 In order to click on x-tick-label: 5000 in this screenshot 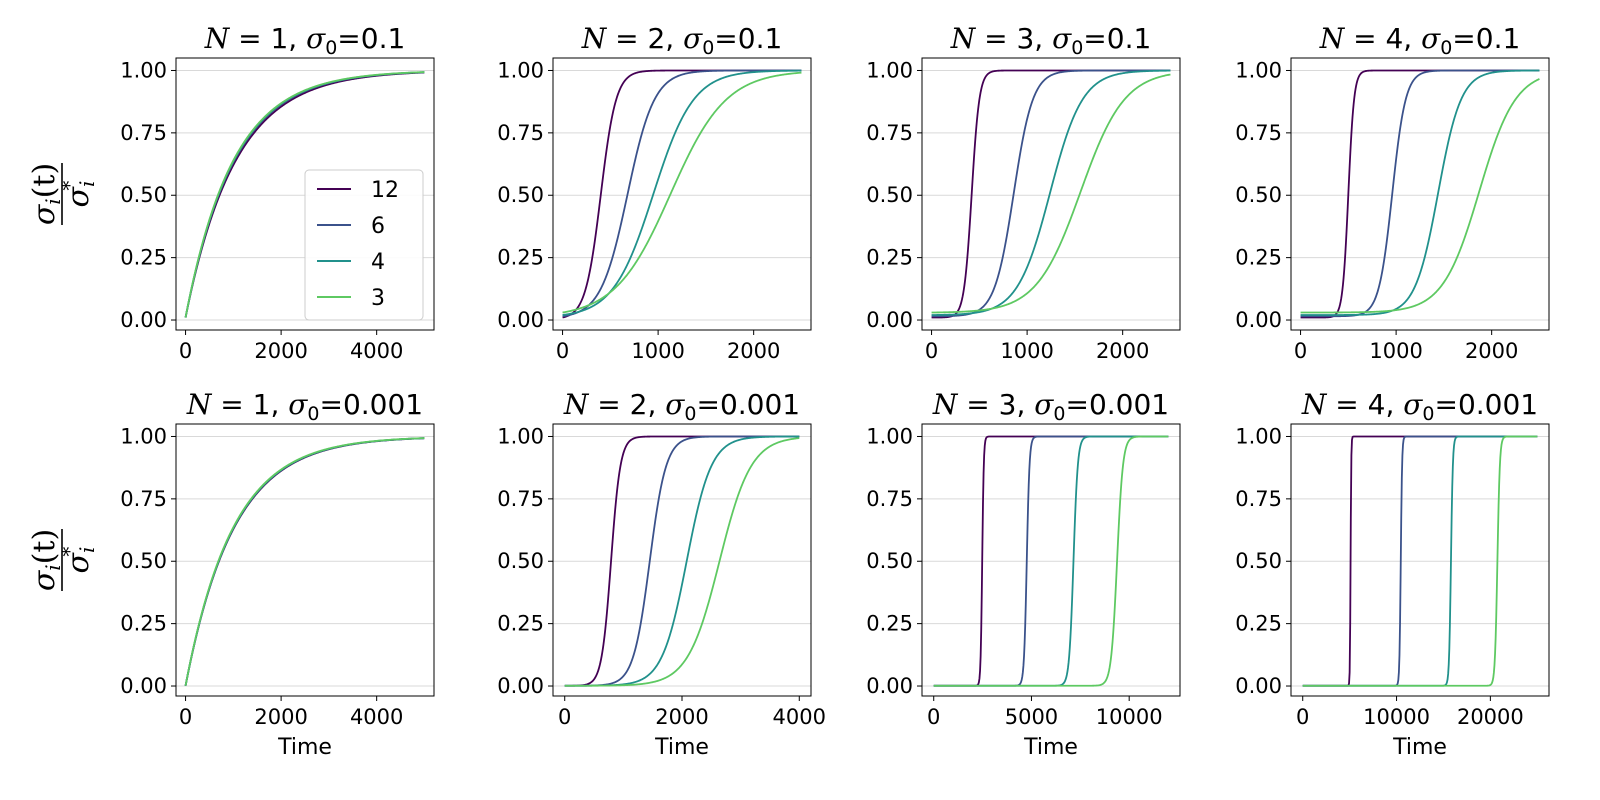, I will do `click(1031, 717)`.